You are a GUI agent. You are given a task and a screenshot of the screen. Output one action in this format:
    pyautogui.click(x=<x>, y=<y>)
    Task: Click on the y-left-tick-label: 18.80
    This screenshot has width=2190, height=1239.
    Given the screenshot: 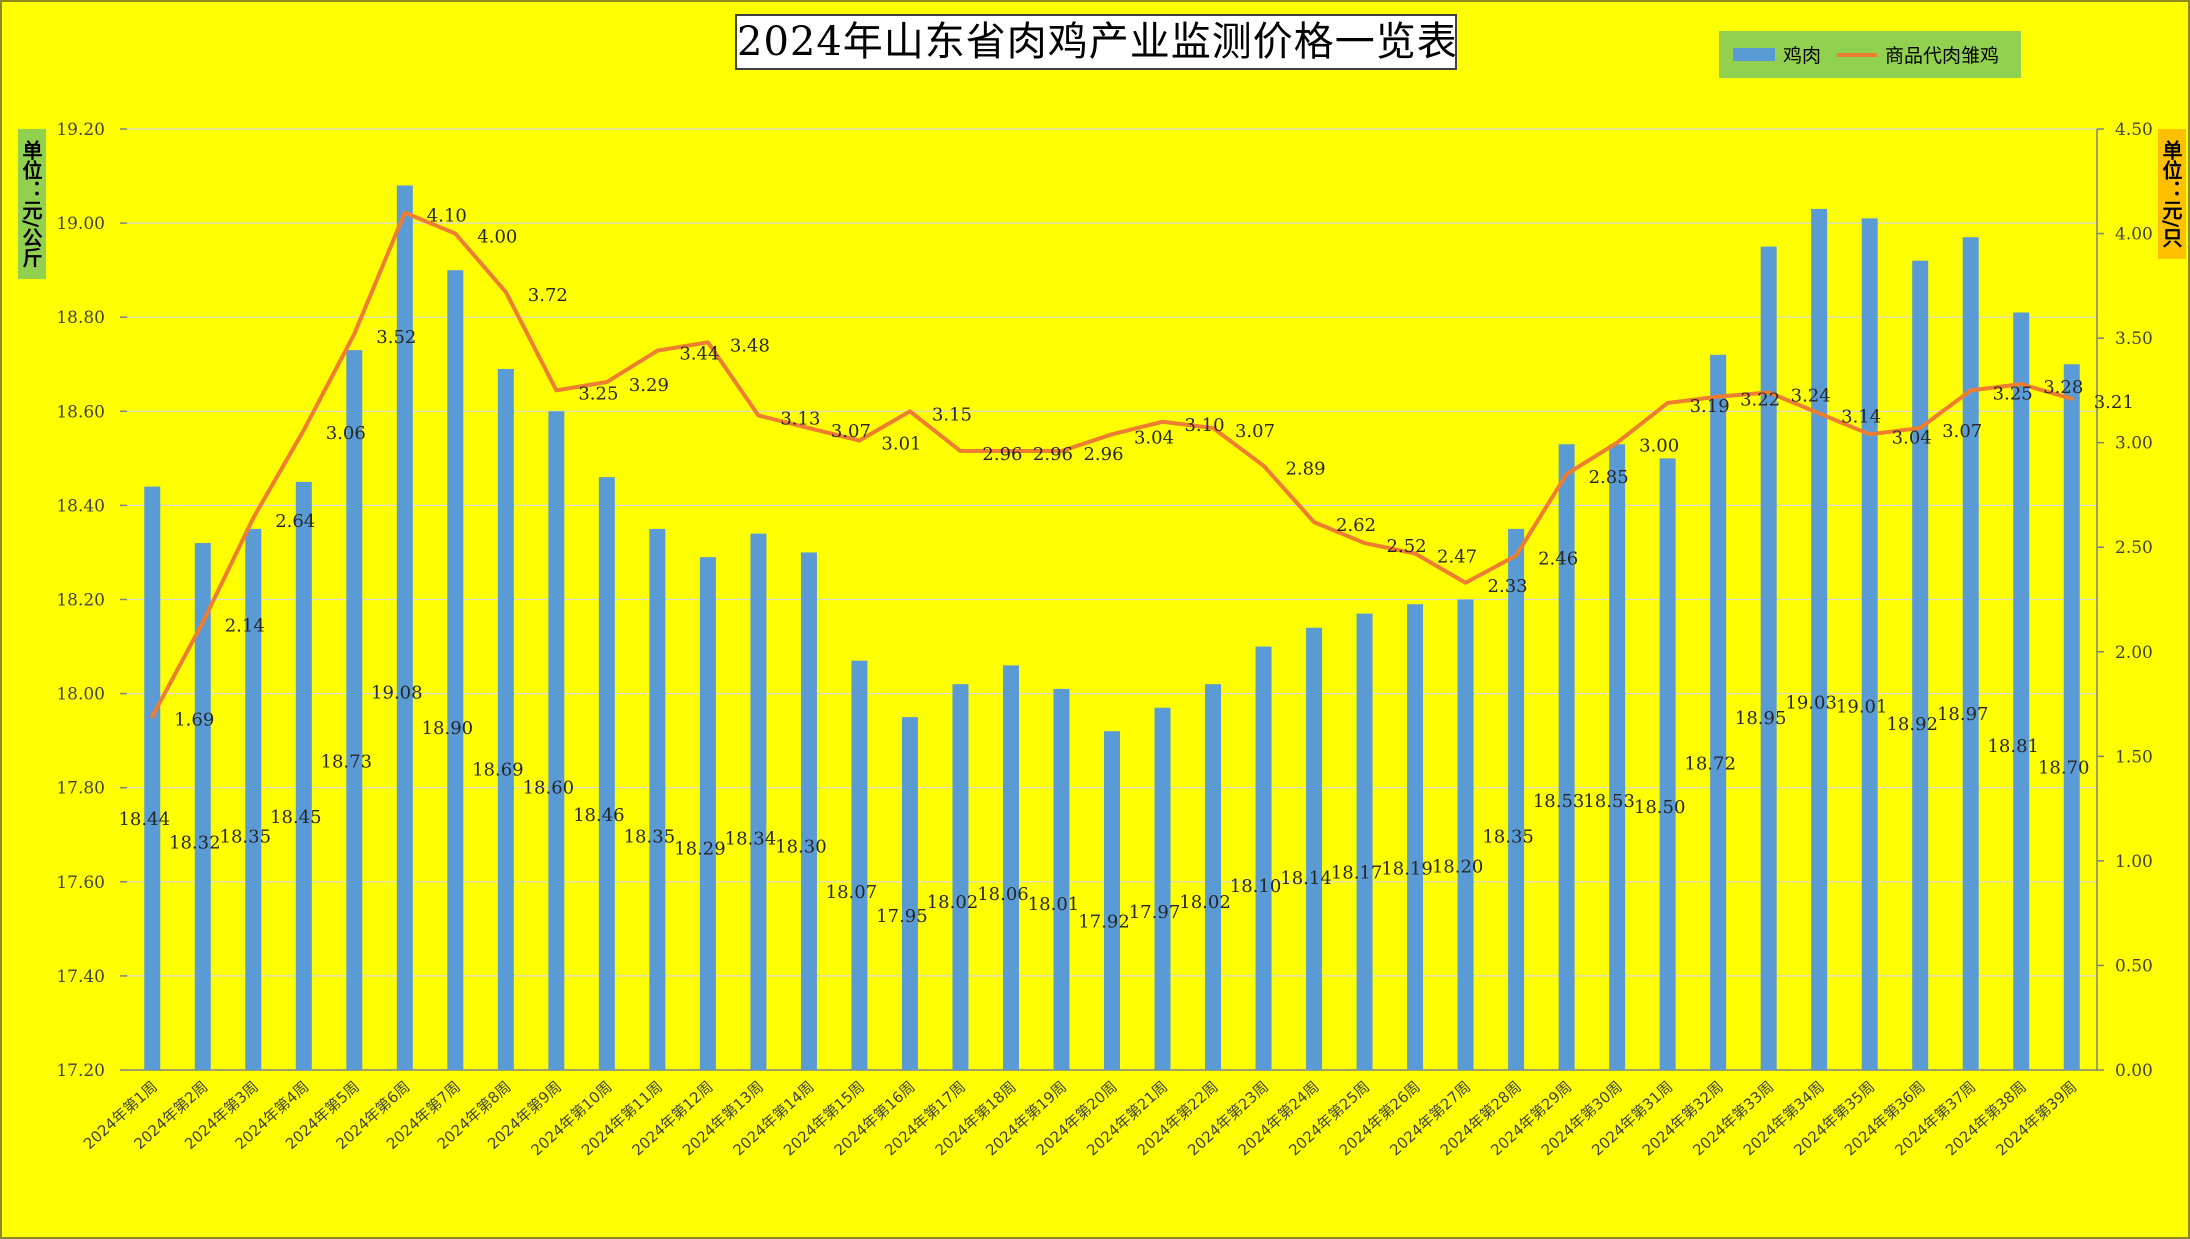 What is the action you would take?
    pyautogui.click(x=80, y=318)
    